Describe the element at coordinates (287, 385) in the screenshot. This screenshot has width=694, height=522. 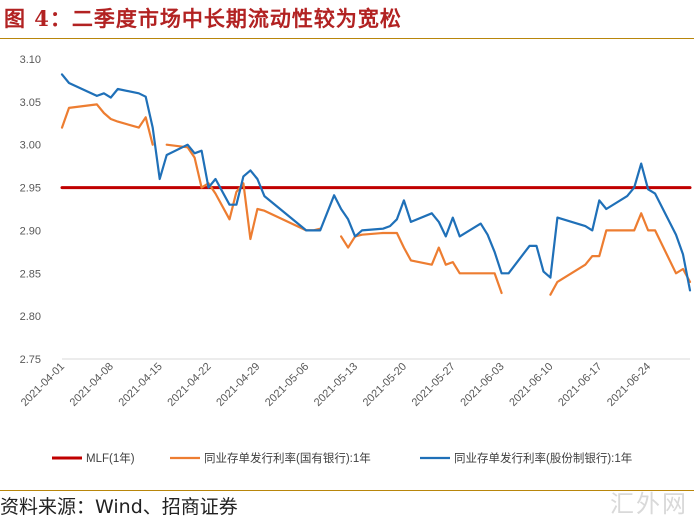
I see `x-tick-label: 2021-05-06` at that location.